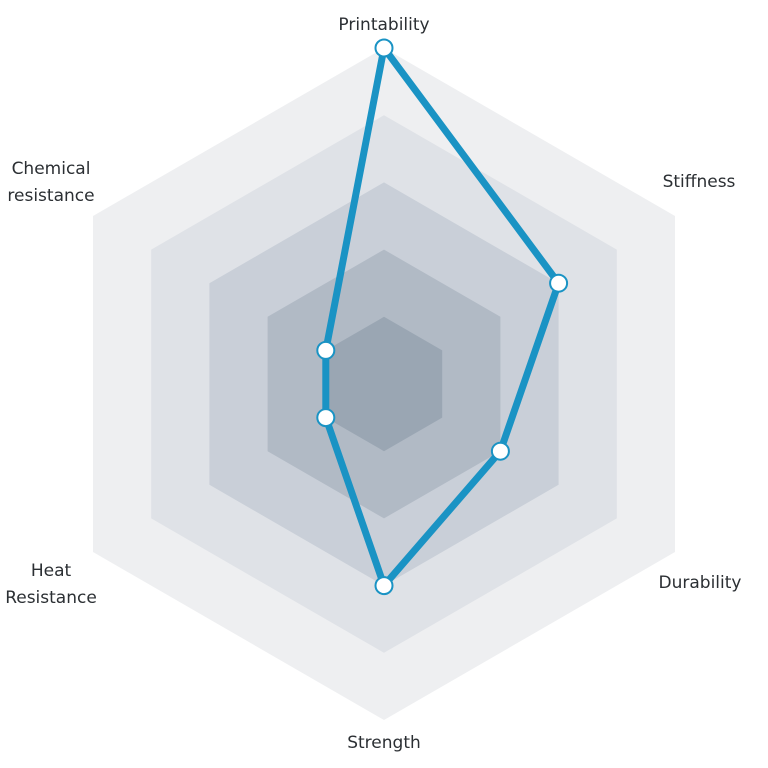  Describe the element at coordinates (51, 571) in the screenshot. I see `axis-label-line: Heat` at that location.